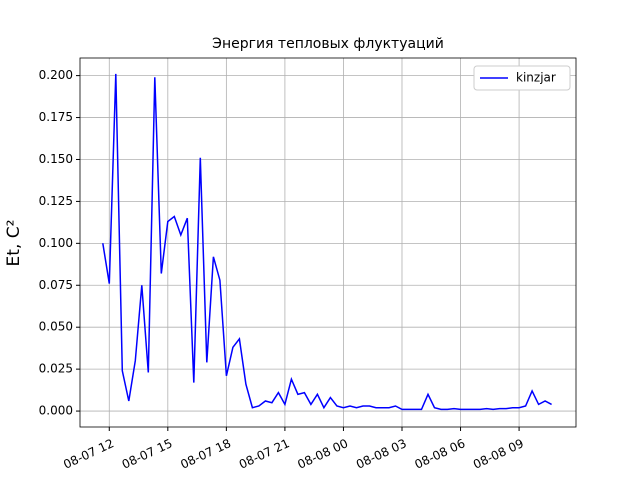 The height and width of the screenshot is (484, 640). I want to click on y-tick-label: 0.100, so click(56, 243).